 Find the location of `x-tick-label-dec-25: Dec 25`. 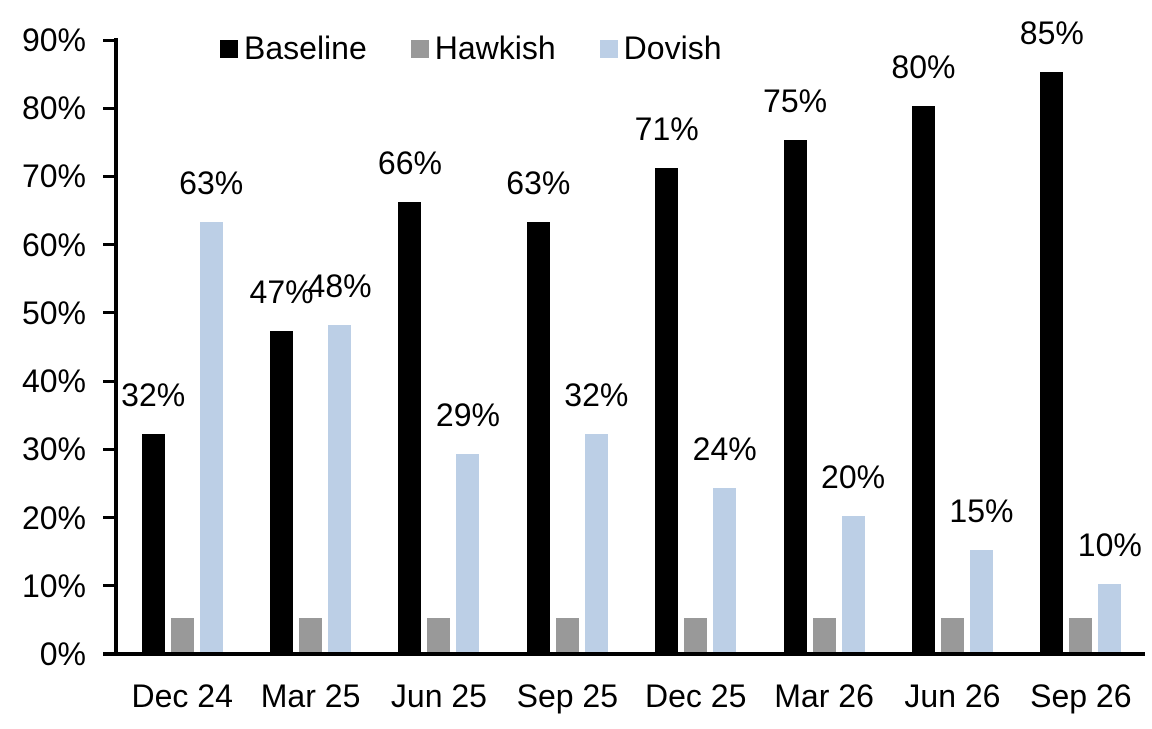

x-tick-label-dec-25: Dec 25 is located at coordinates (695, 696).